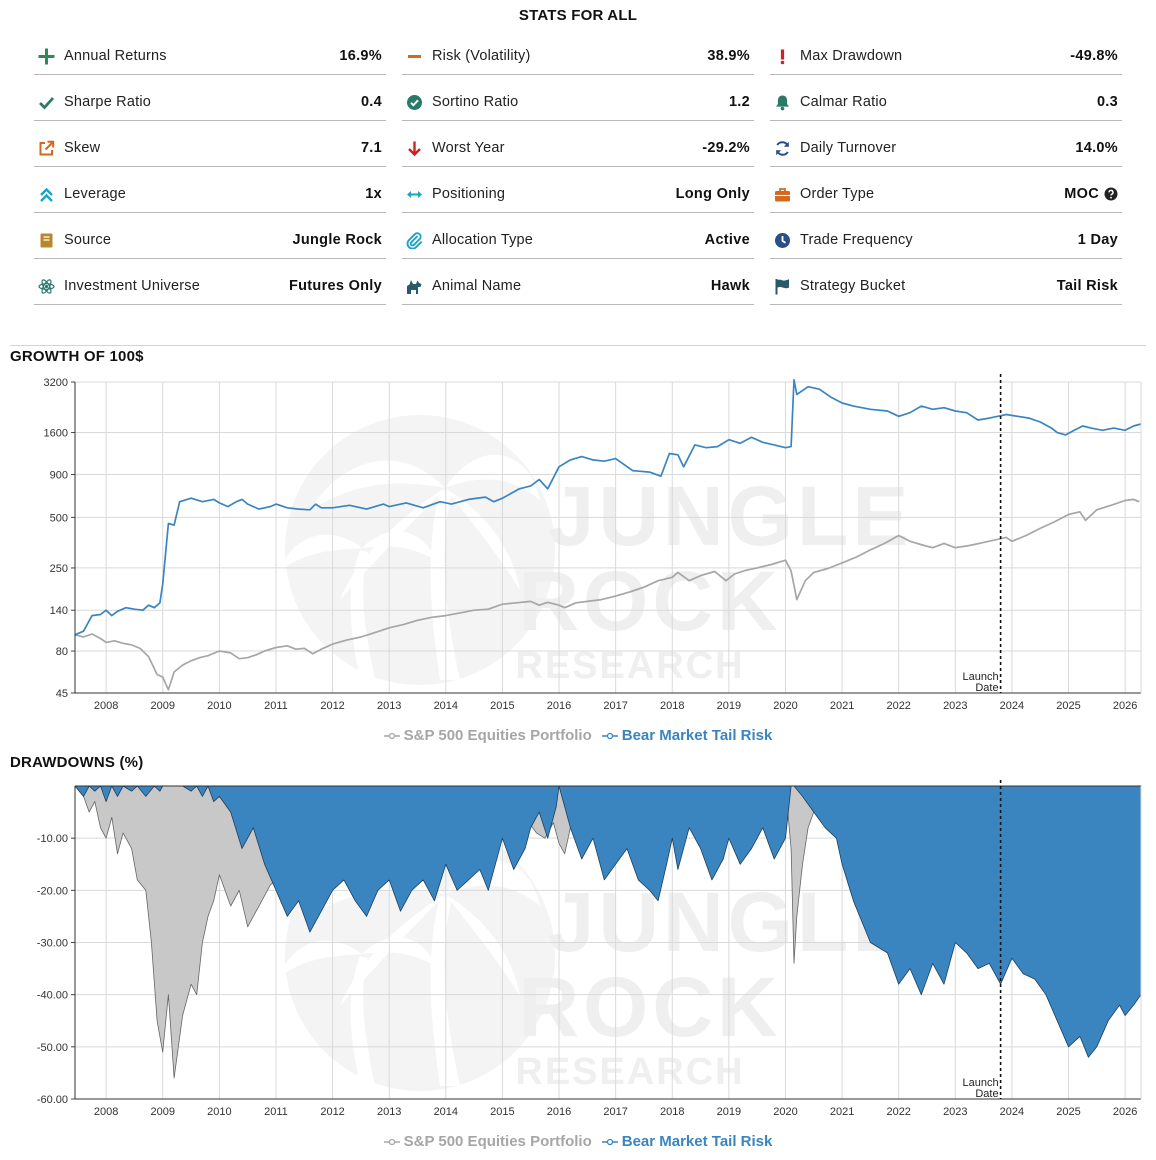  What do you see at coordinates (132, 286) in the screenshot?
I see `stat-label: Investment Universe` at bounding box center [132, 286].